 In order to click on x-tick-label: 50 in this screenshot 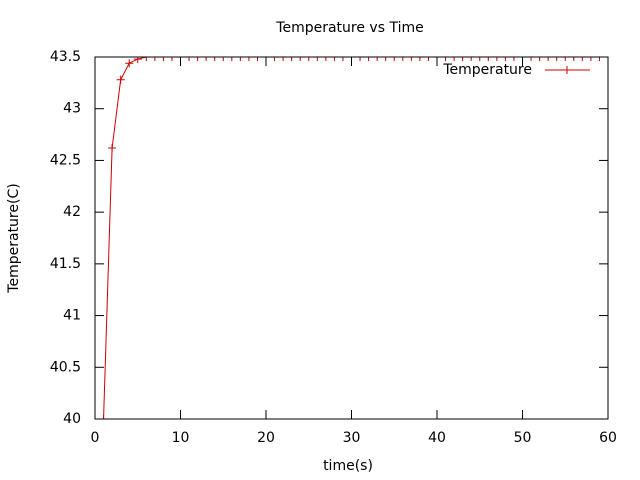, I will do `click(523, 438)`.